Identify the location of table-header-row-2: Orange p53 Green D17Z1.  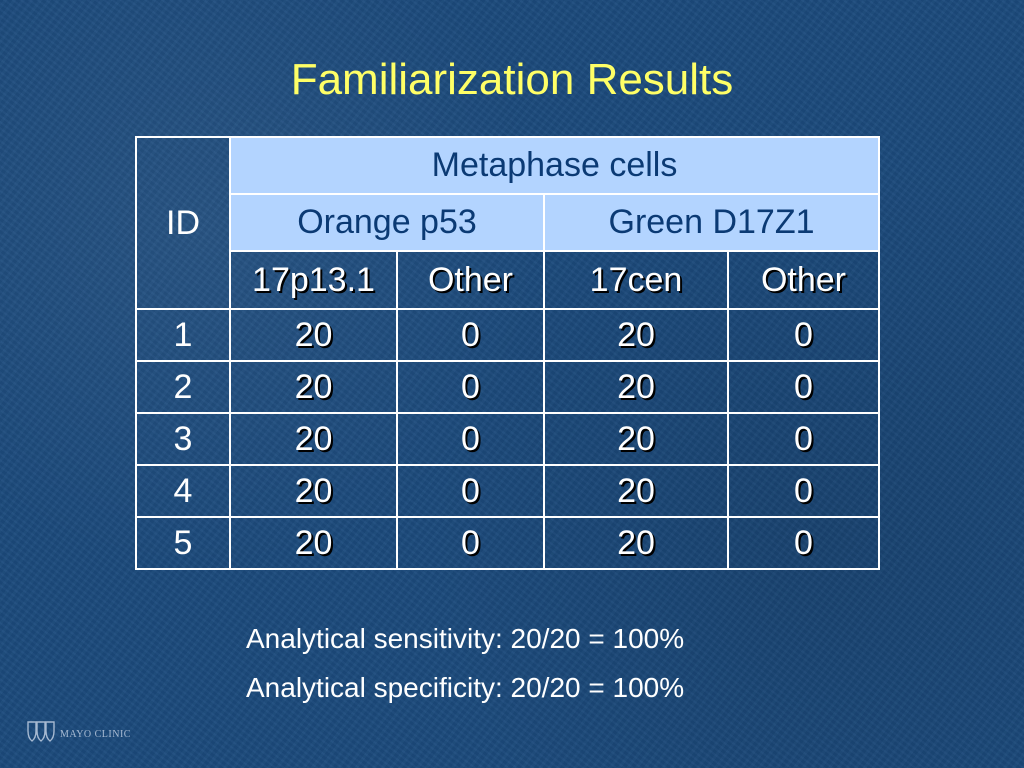
(508, 222).